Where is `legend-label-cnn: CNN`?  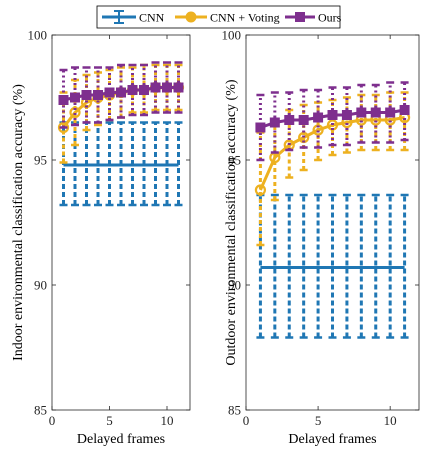 legend-label-cnn: CNN is located at coordinates (152, 18).